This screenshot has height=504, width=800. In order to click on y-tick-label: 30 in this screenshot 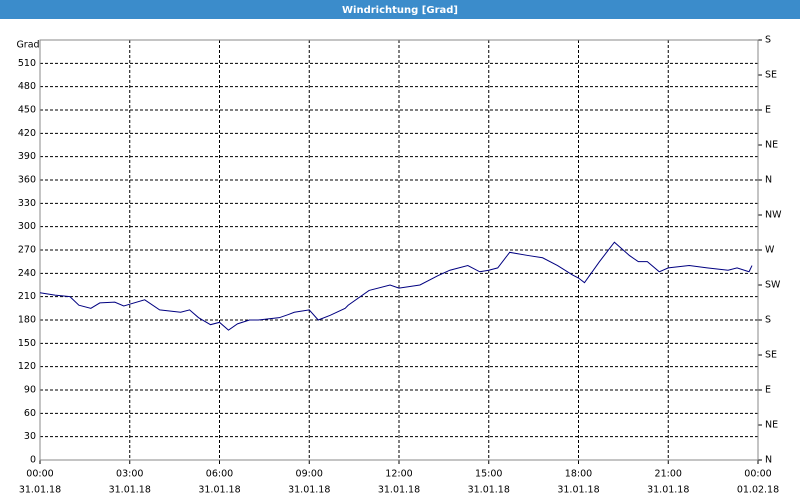, I will do `click(30, 436)`.